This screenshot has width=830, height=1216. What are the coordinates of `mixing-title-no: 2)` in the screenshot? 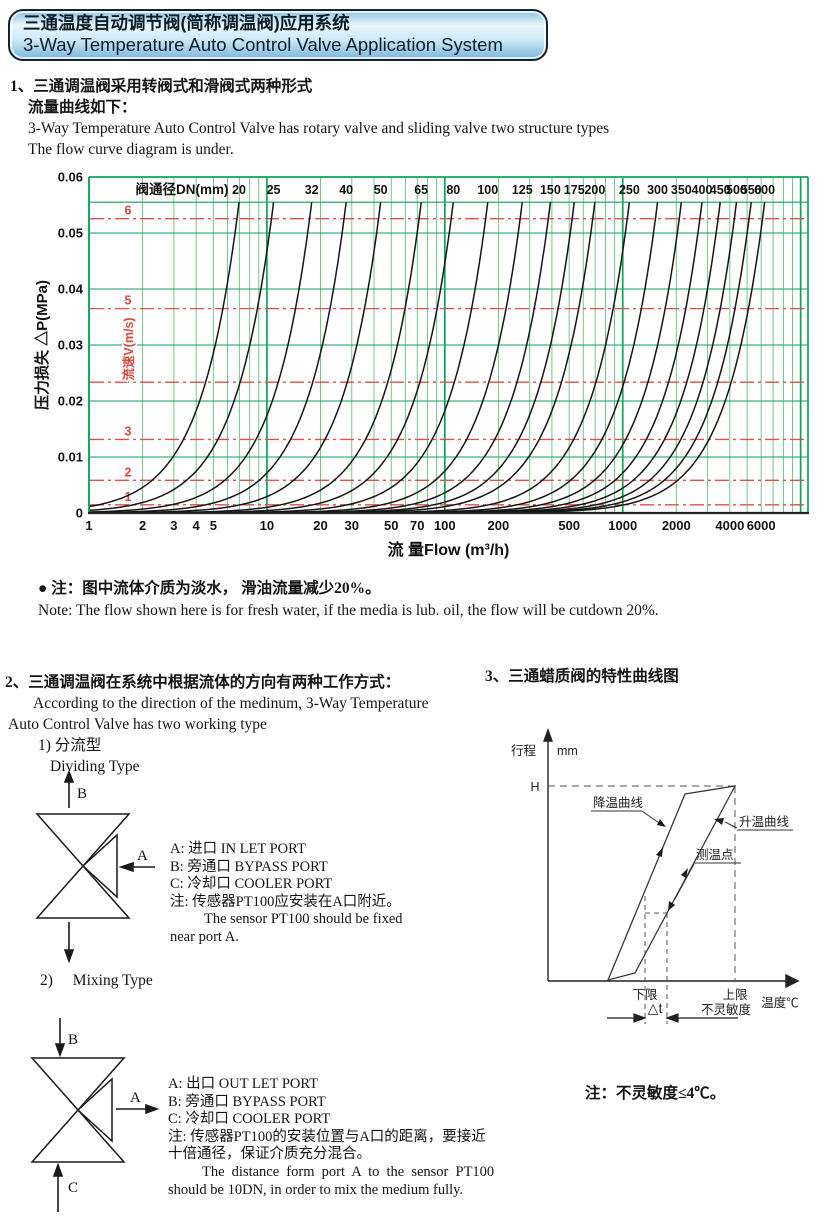 It's located at (46, 980).